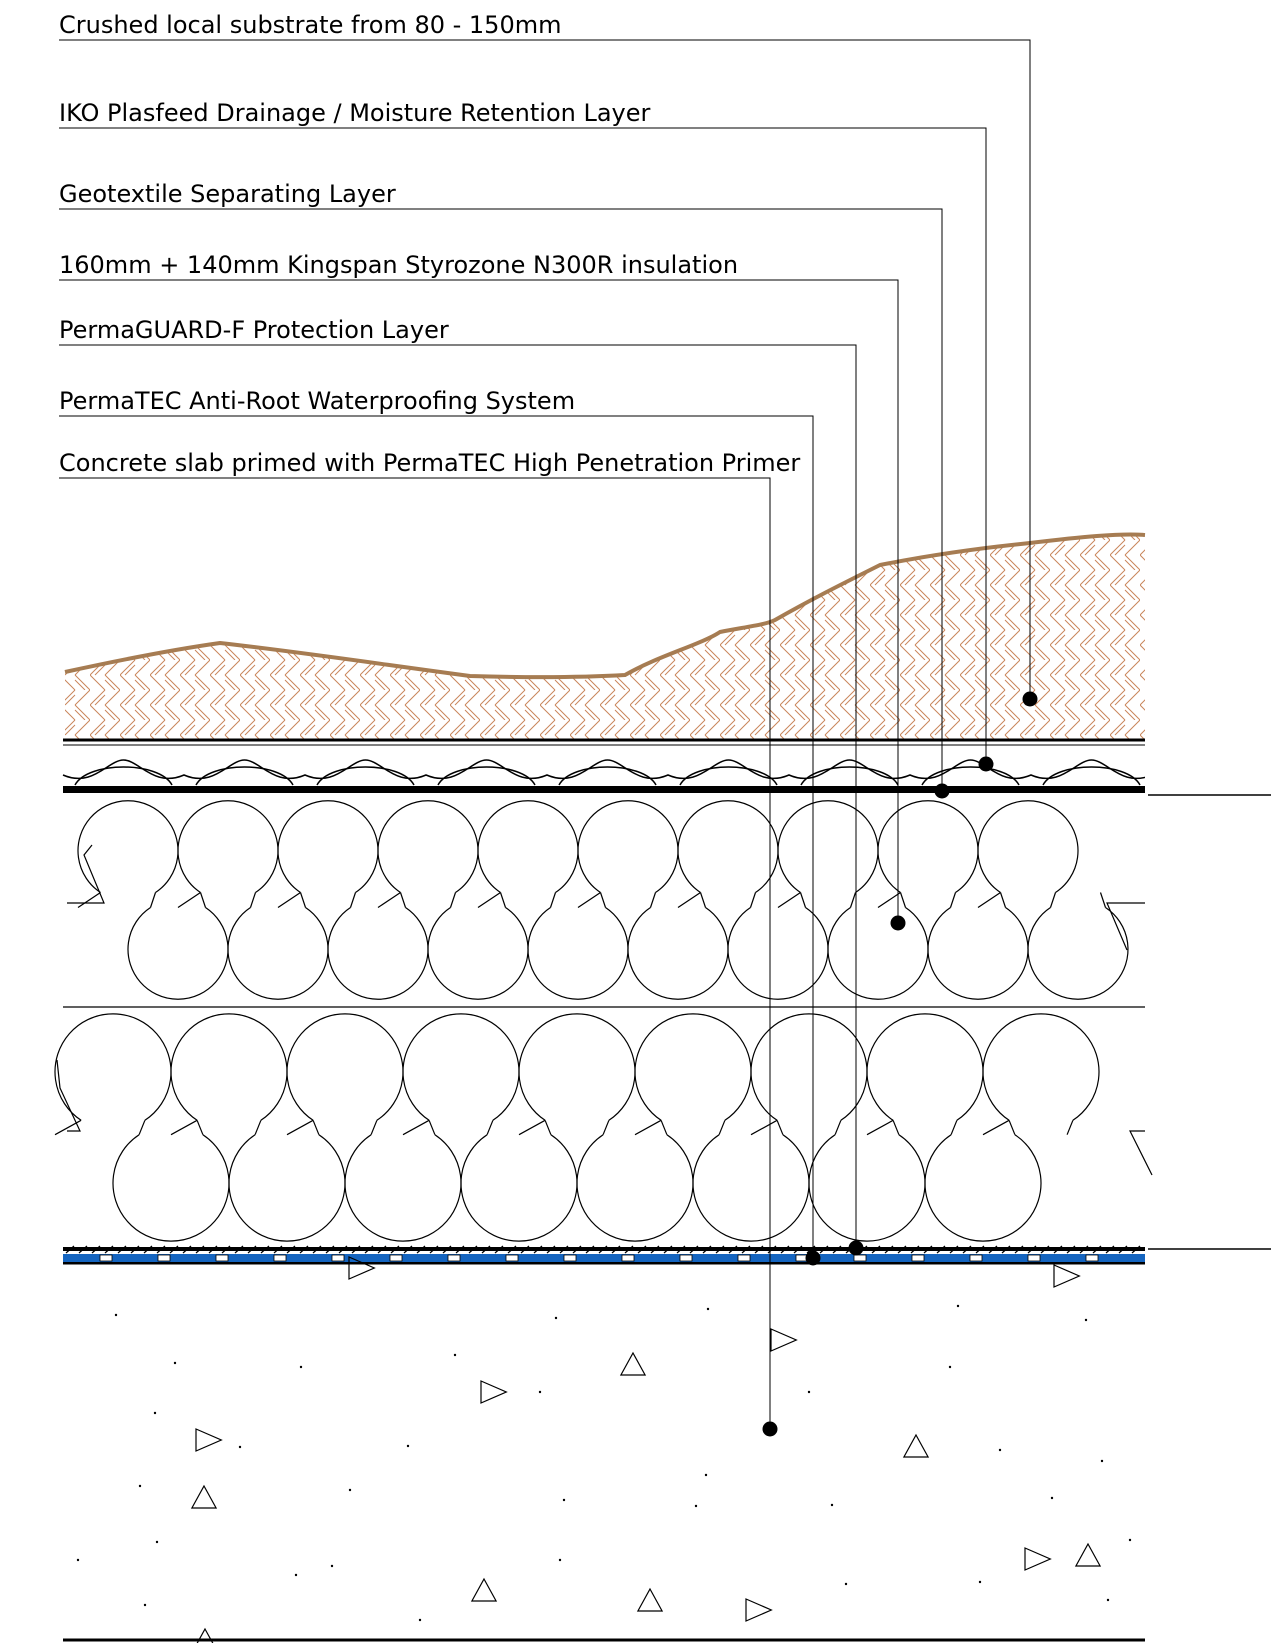 The image size is (1271, 1643). I want to click on callout-label-substrate: Crushed local substrate from 80 - 150mm, so click(310, 25).